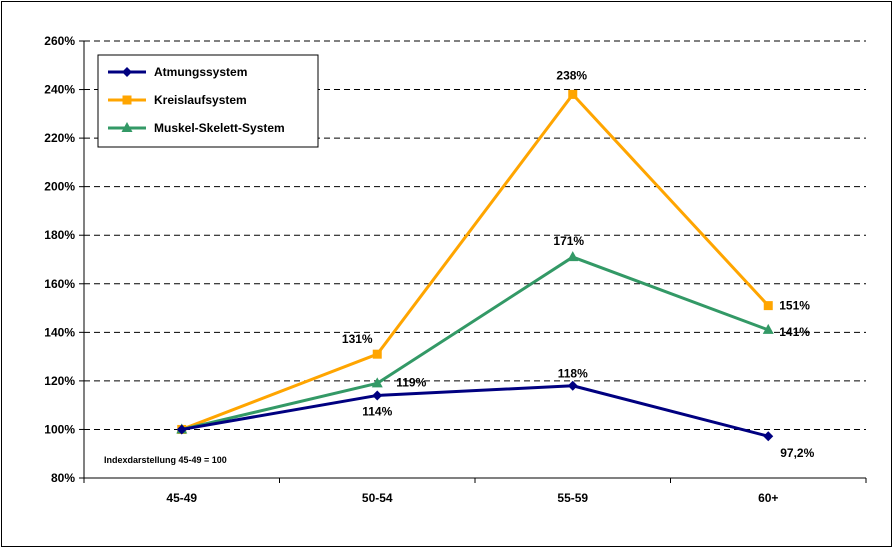  I want to click on x-tick-label: 55-59, so click(572, 498).